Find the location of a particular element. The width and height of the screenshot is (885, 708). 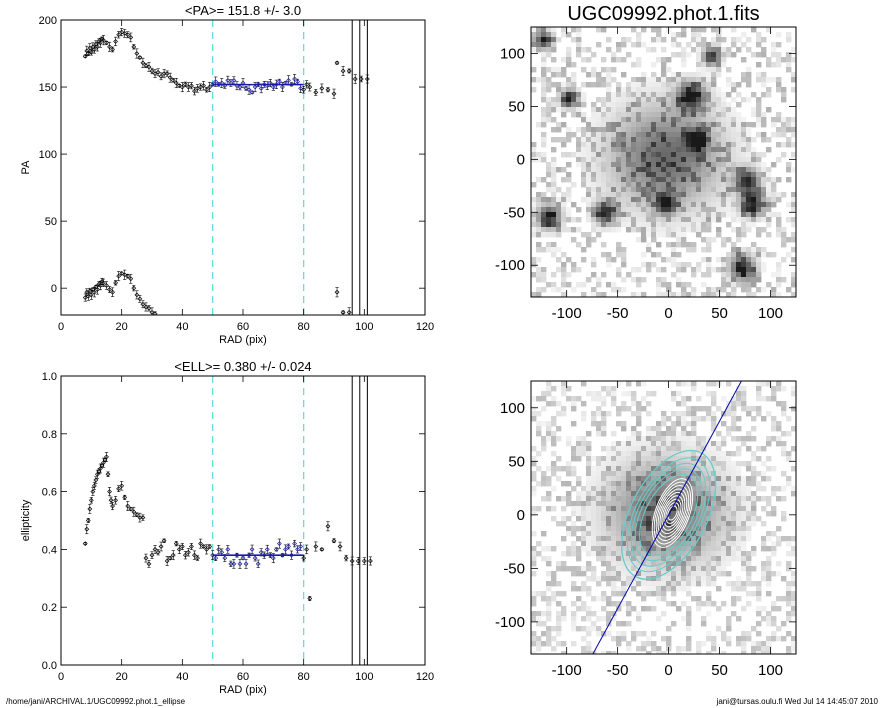

ell-plot-x-tick-label: 100 is located at coordinates (364, 677).